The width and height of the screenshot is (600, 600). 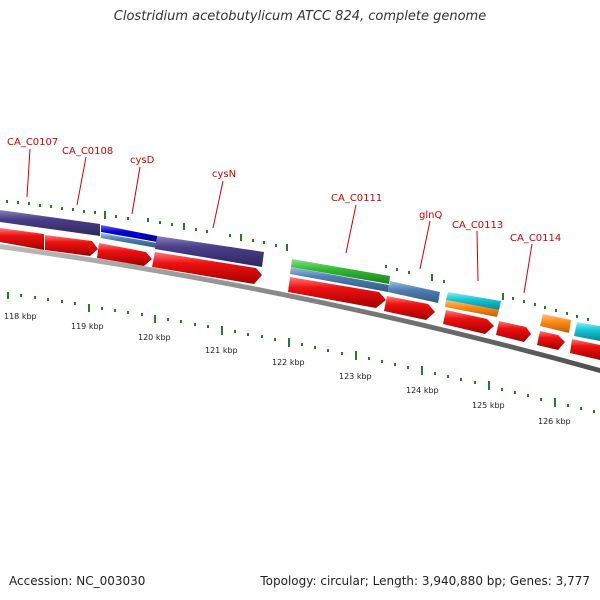 I want to click on scale-label: 125 kbp, so click(x=488, y=405).